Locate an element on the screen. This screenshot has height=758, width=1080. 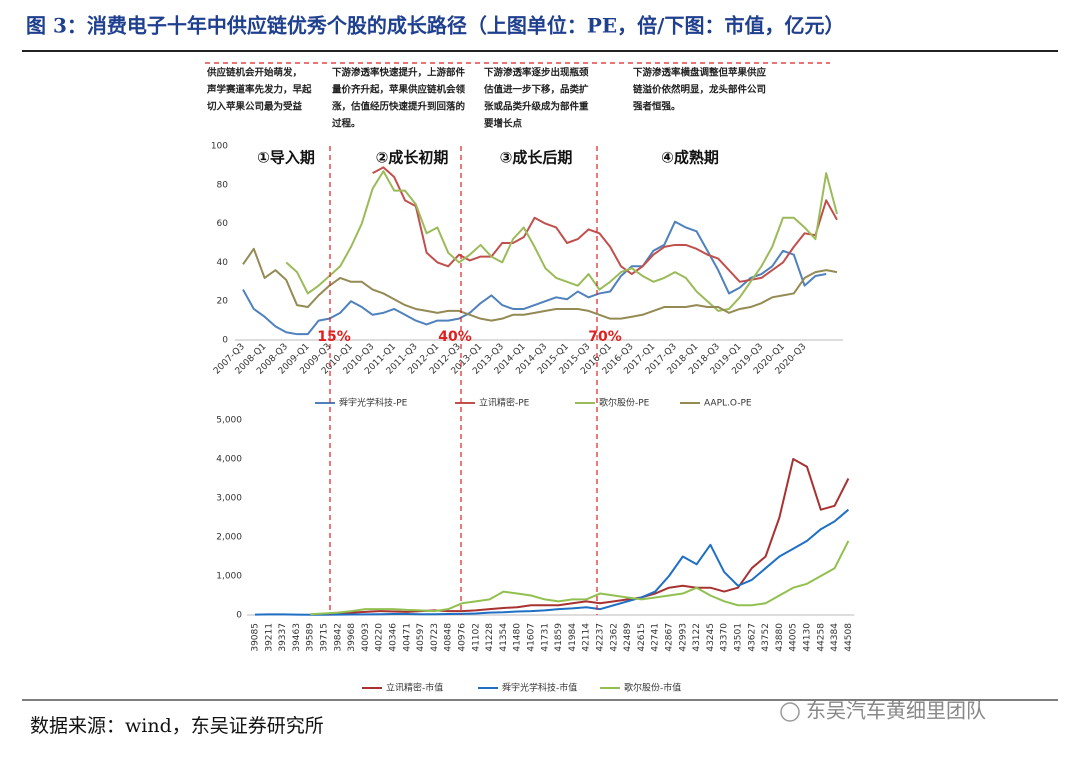
x-tick-label: 44508 is located at coordinates (849, 637).